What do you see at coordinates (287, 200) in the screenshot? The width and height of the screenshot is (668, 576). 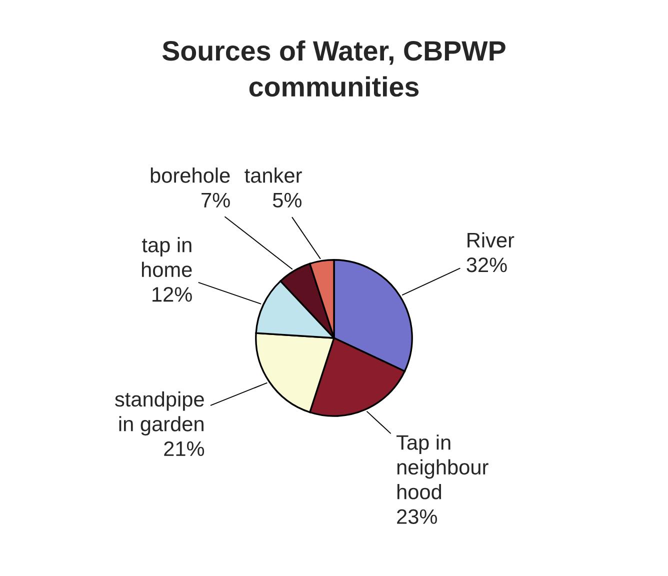 I see `data-label: 5%` at bounding box center [287, 200].